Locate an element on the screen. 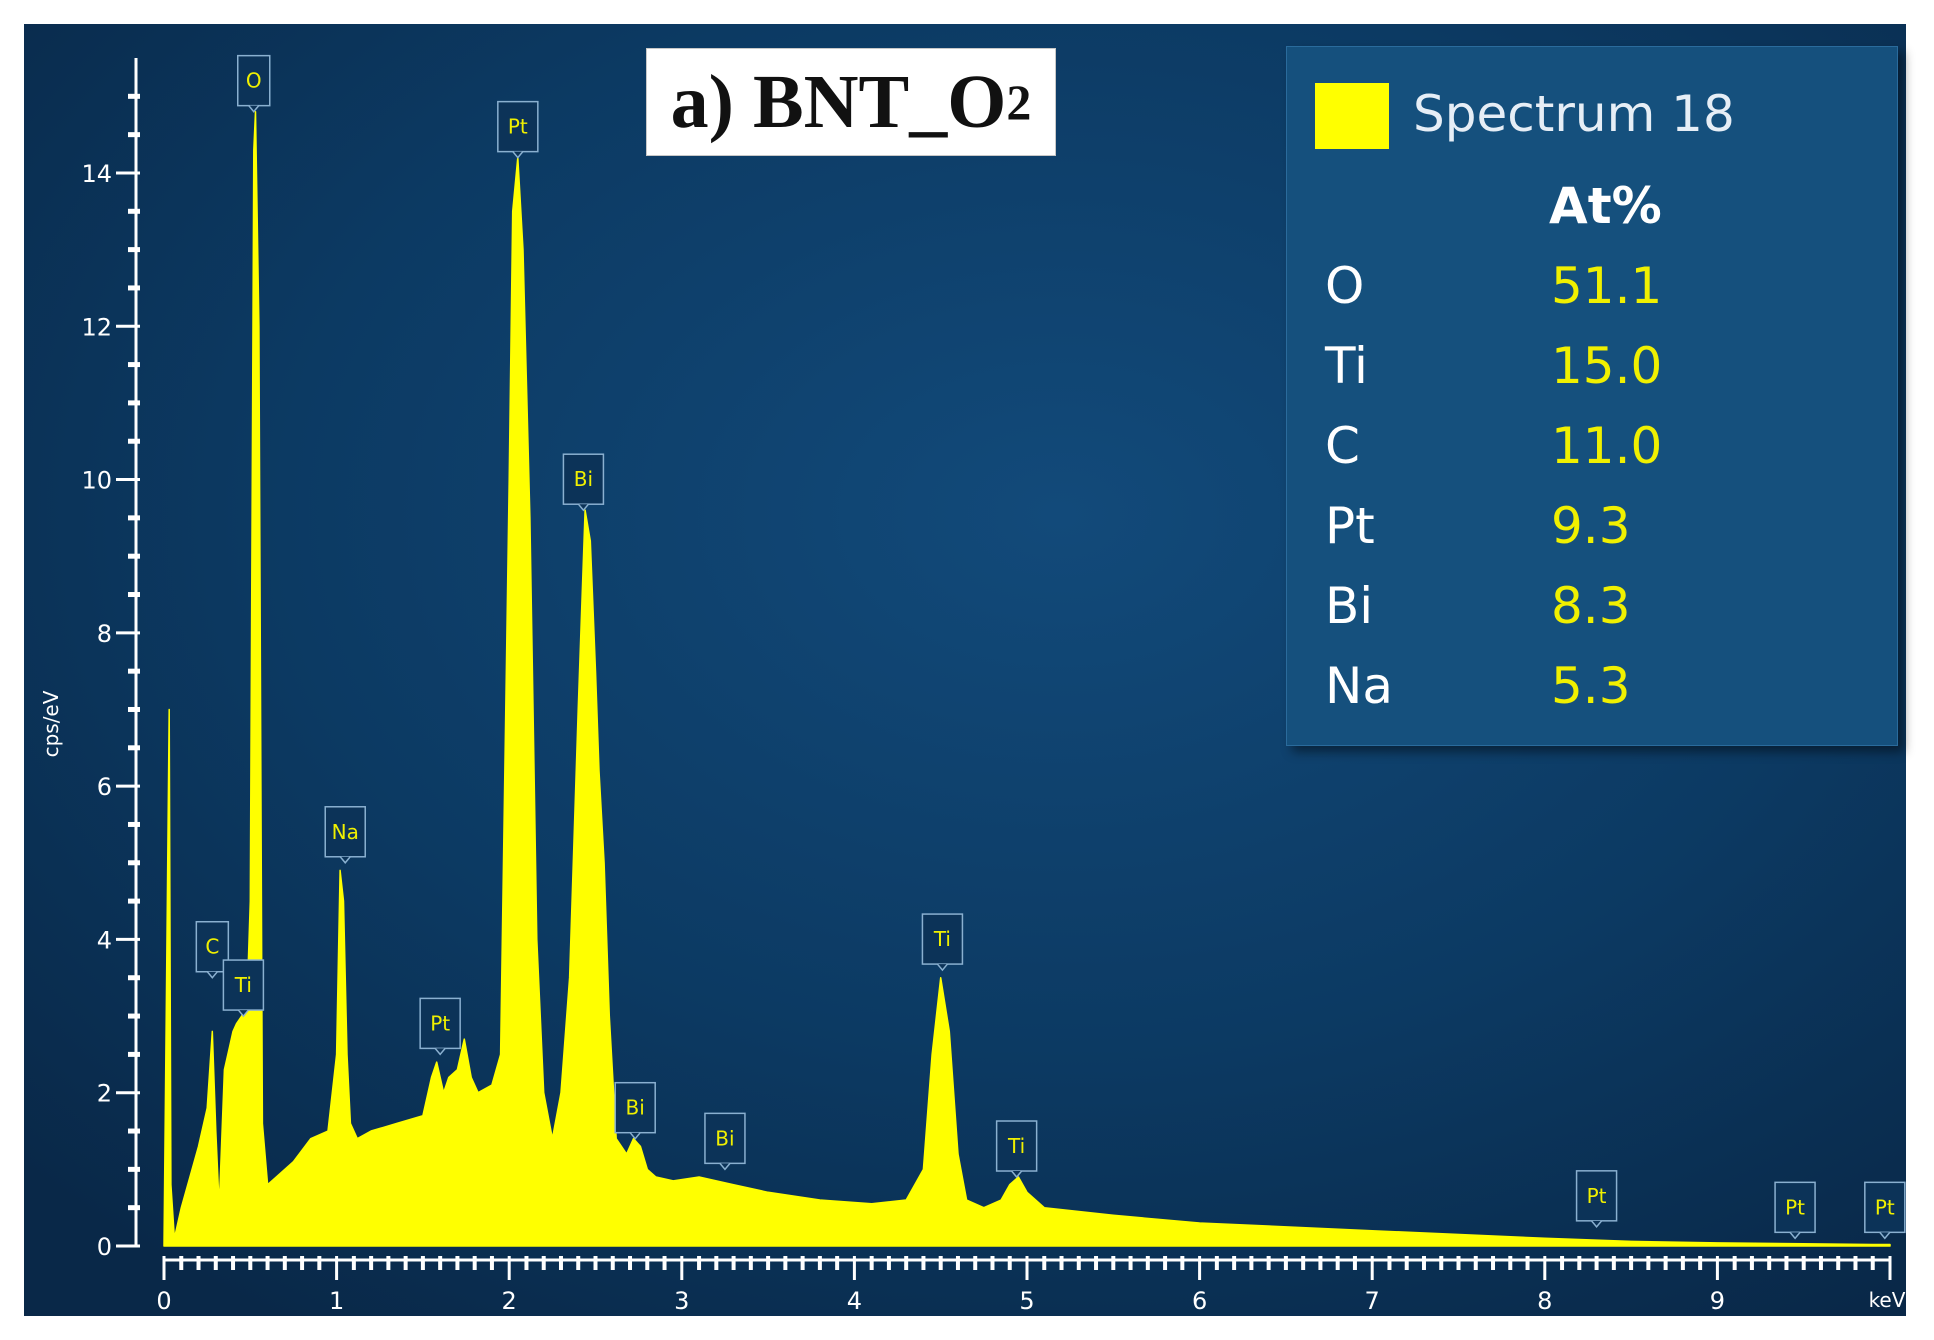  peak-label-text: Na is located at coordinates (345, 832).